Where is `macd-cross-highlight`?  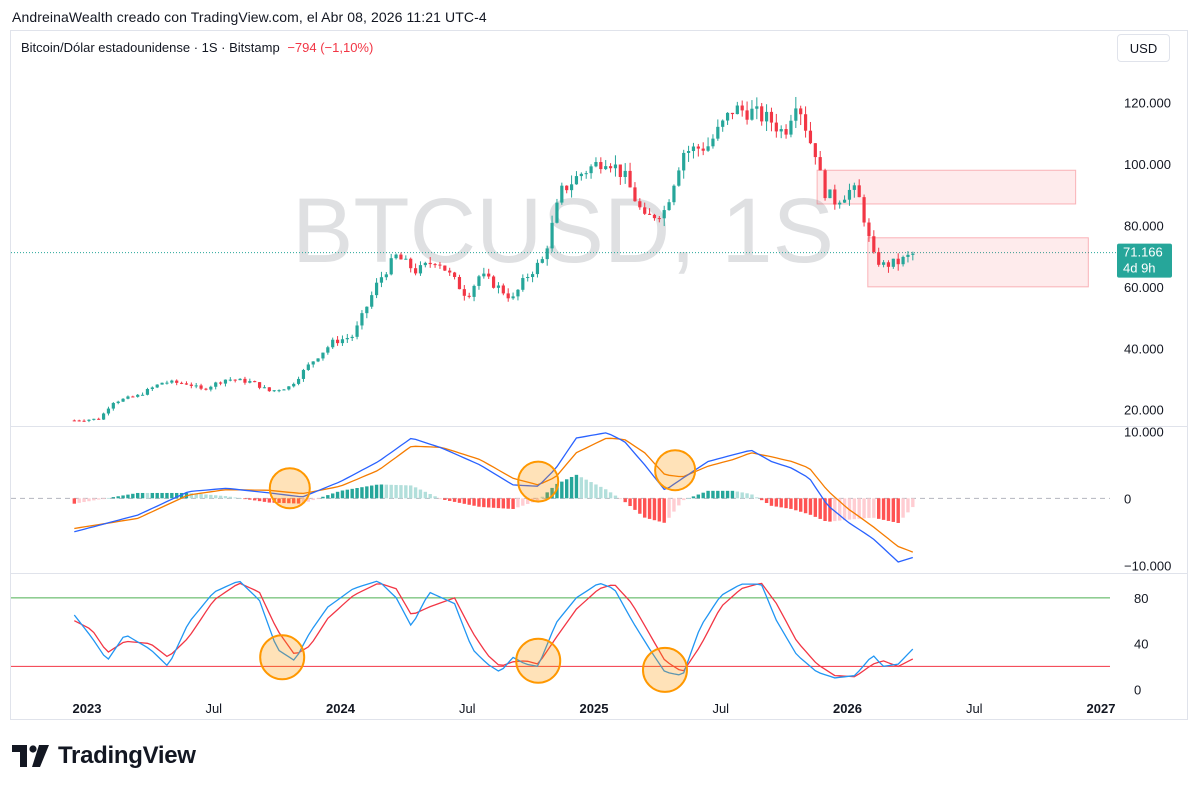
macd-cross-highlight is located at coordinates (538, 481).